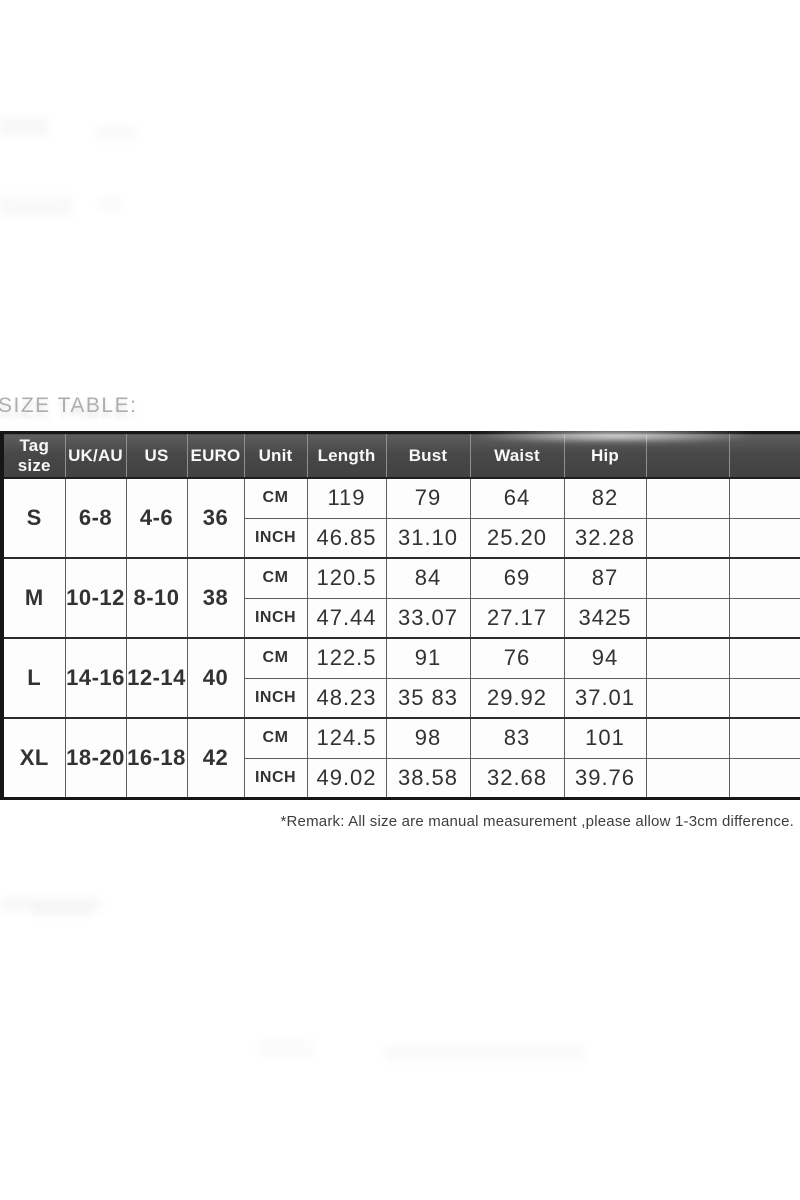  Describe the element at coordinates (428, 498) in the screenshot. I see `bust-cell: 79` at that location.